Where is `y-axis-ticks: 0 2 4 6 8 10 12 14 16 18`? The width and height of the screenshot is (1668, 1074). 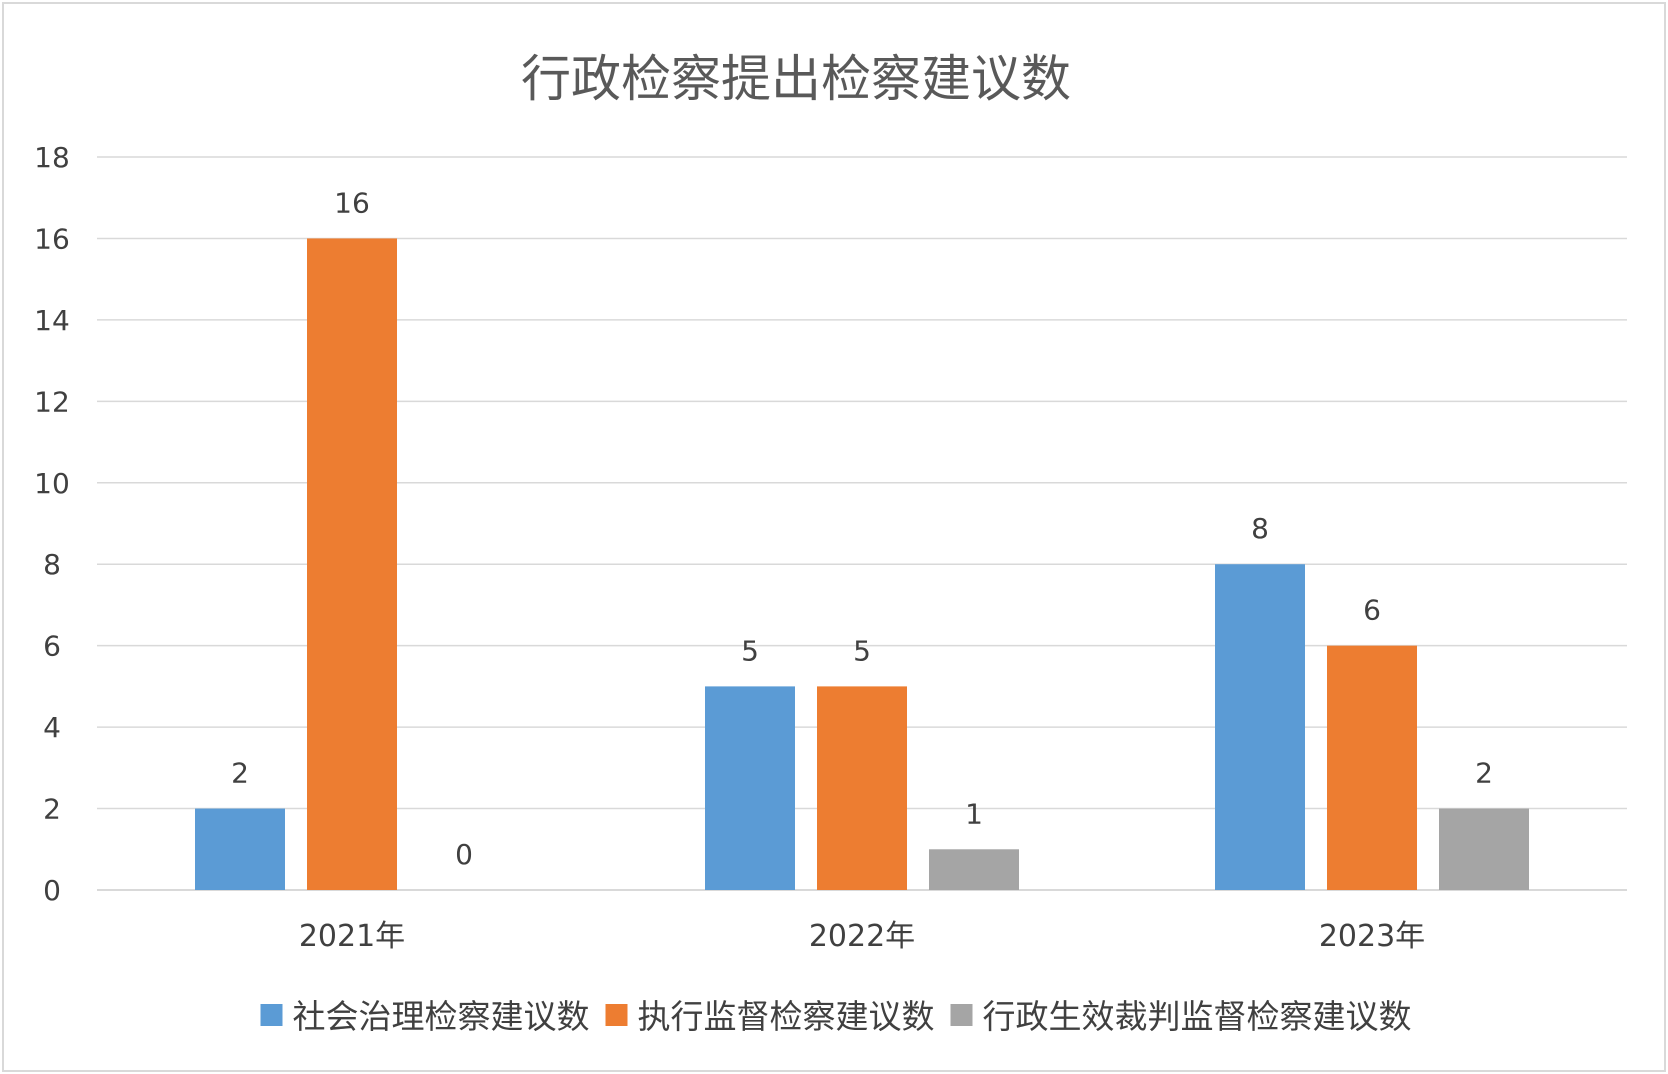
y-axis-ticks: 0 2 4 6 8 10 12 14 16 18 is located at coordinates (52, 524).